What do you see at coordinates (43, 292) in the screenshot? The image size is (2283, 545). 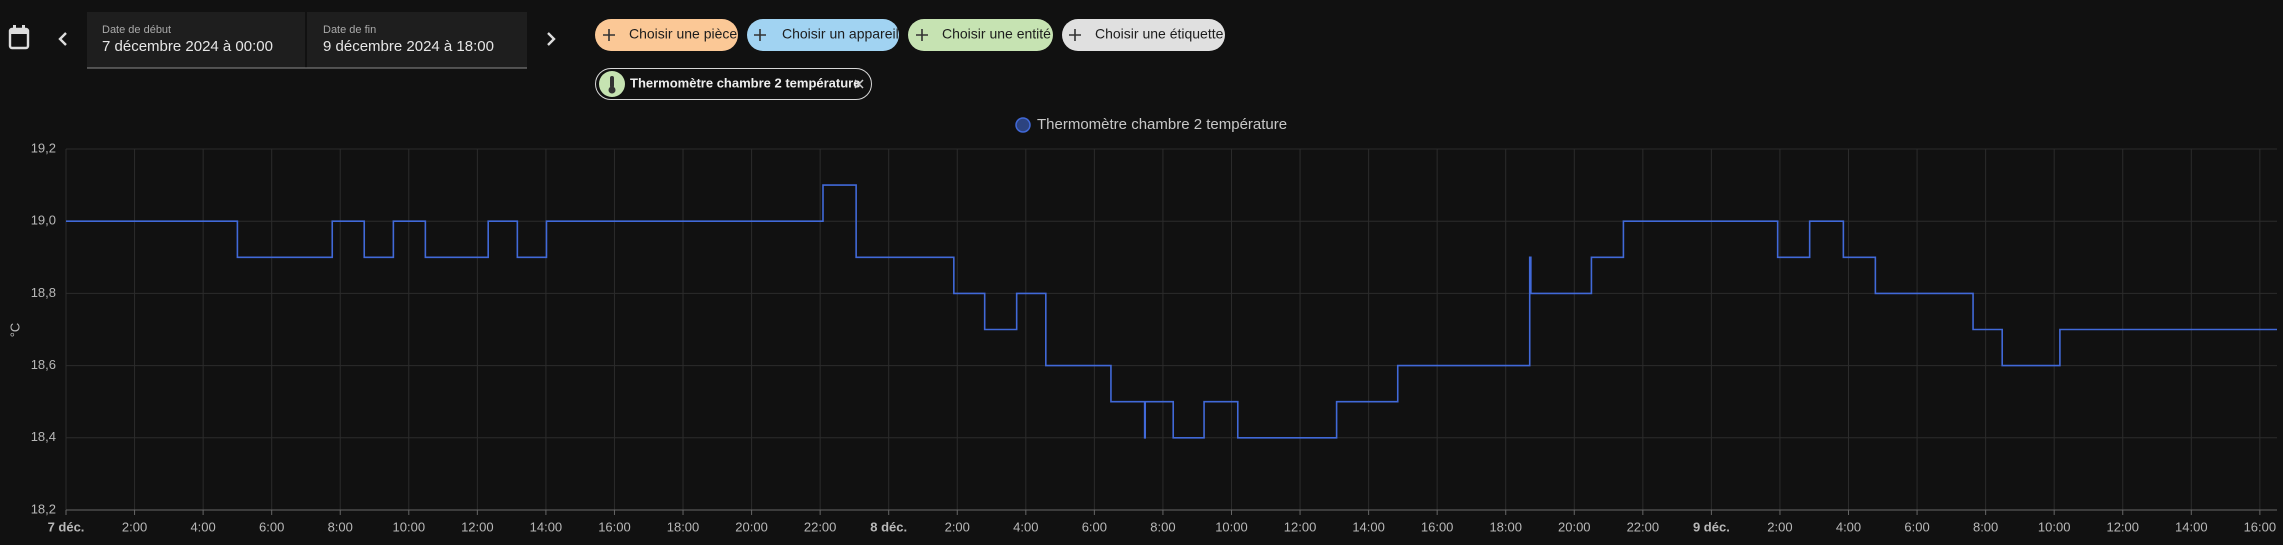 I see `y-tick-label: 18,8` at bounding box center [43, 292].